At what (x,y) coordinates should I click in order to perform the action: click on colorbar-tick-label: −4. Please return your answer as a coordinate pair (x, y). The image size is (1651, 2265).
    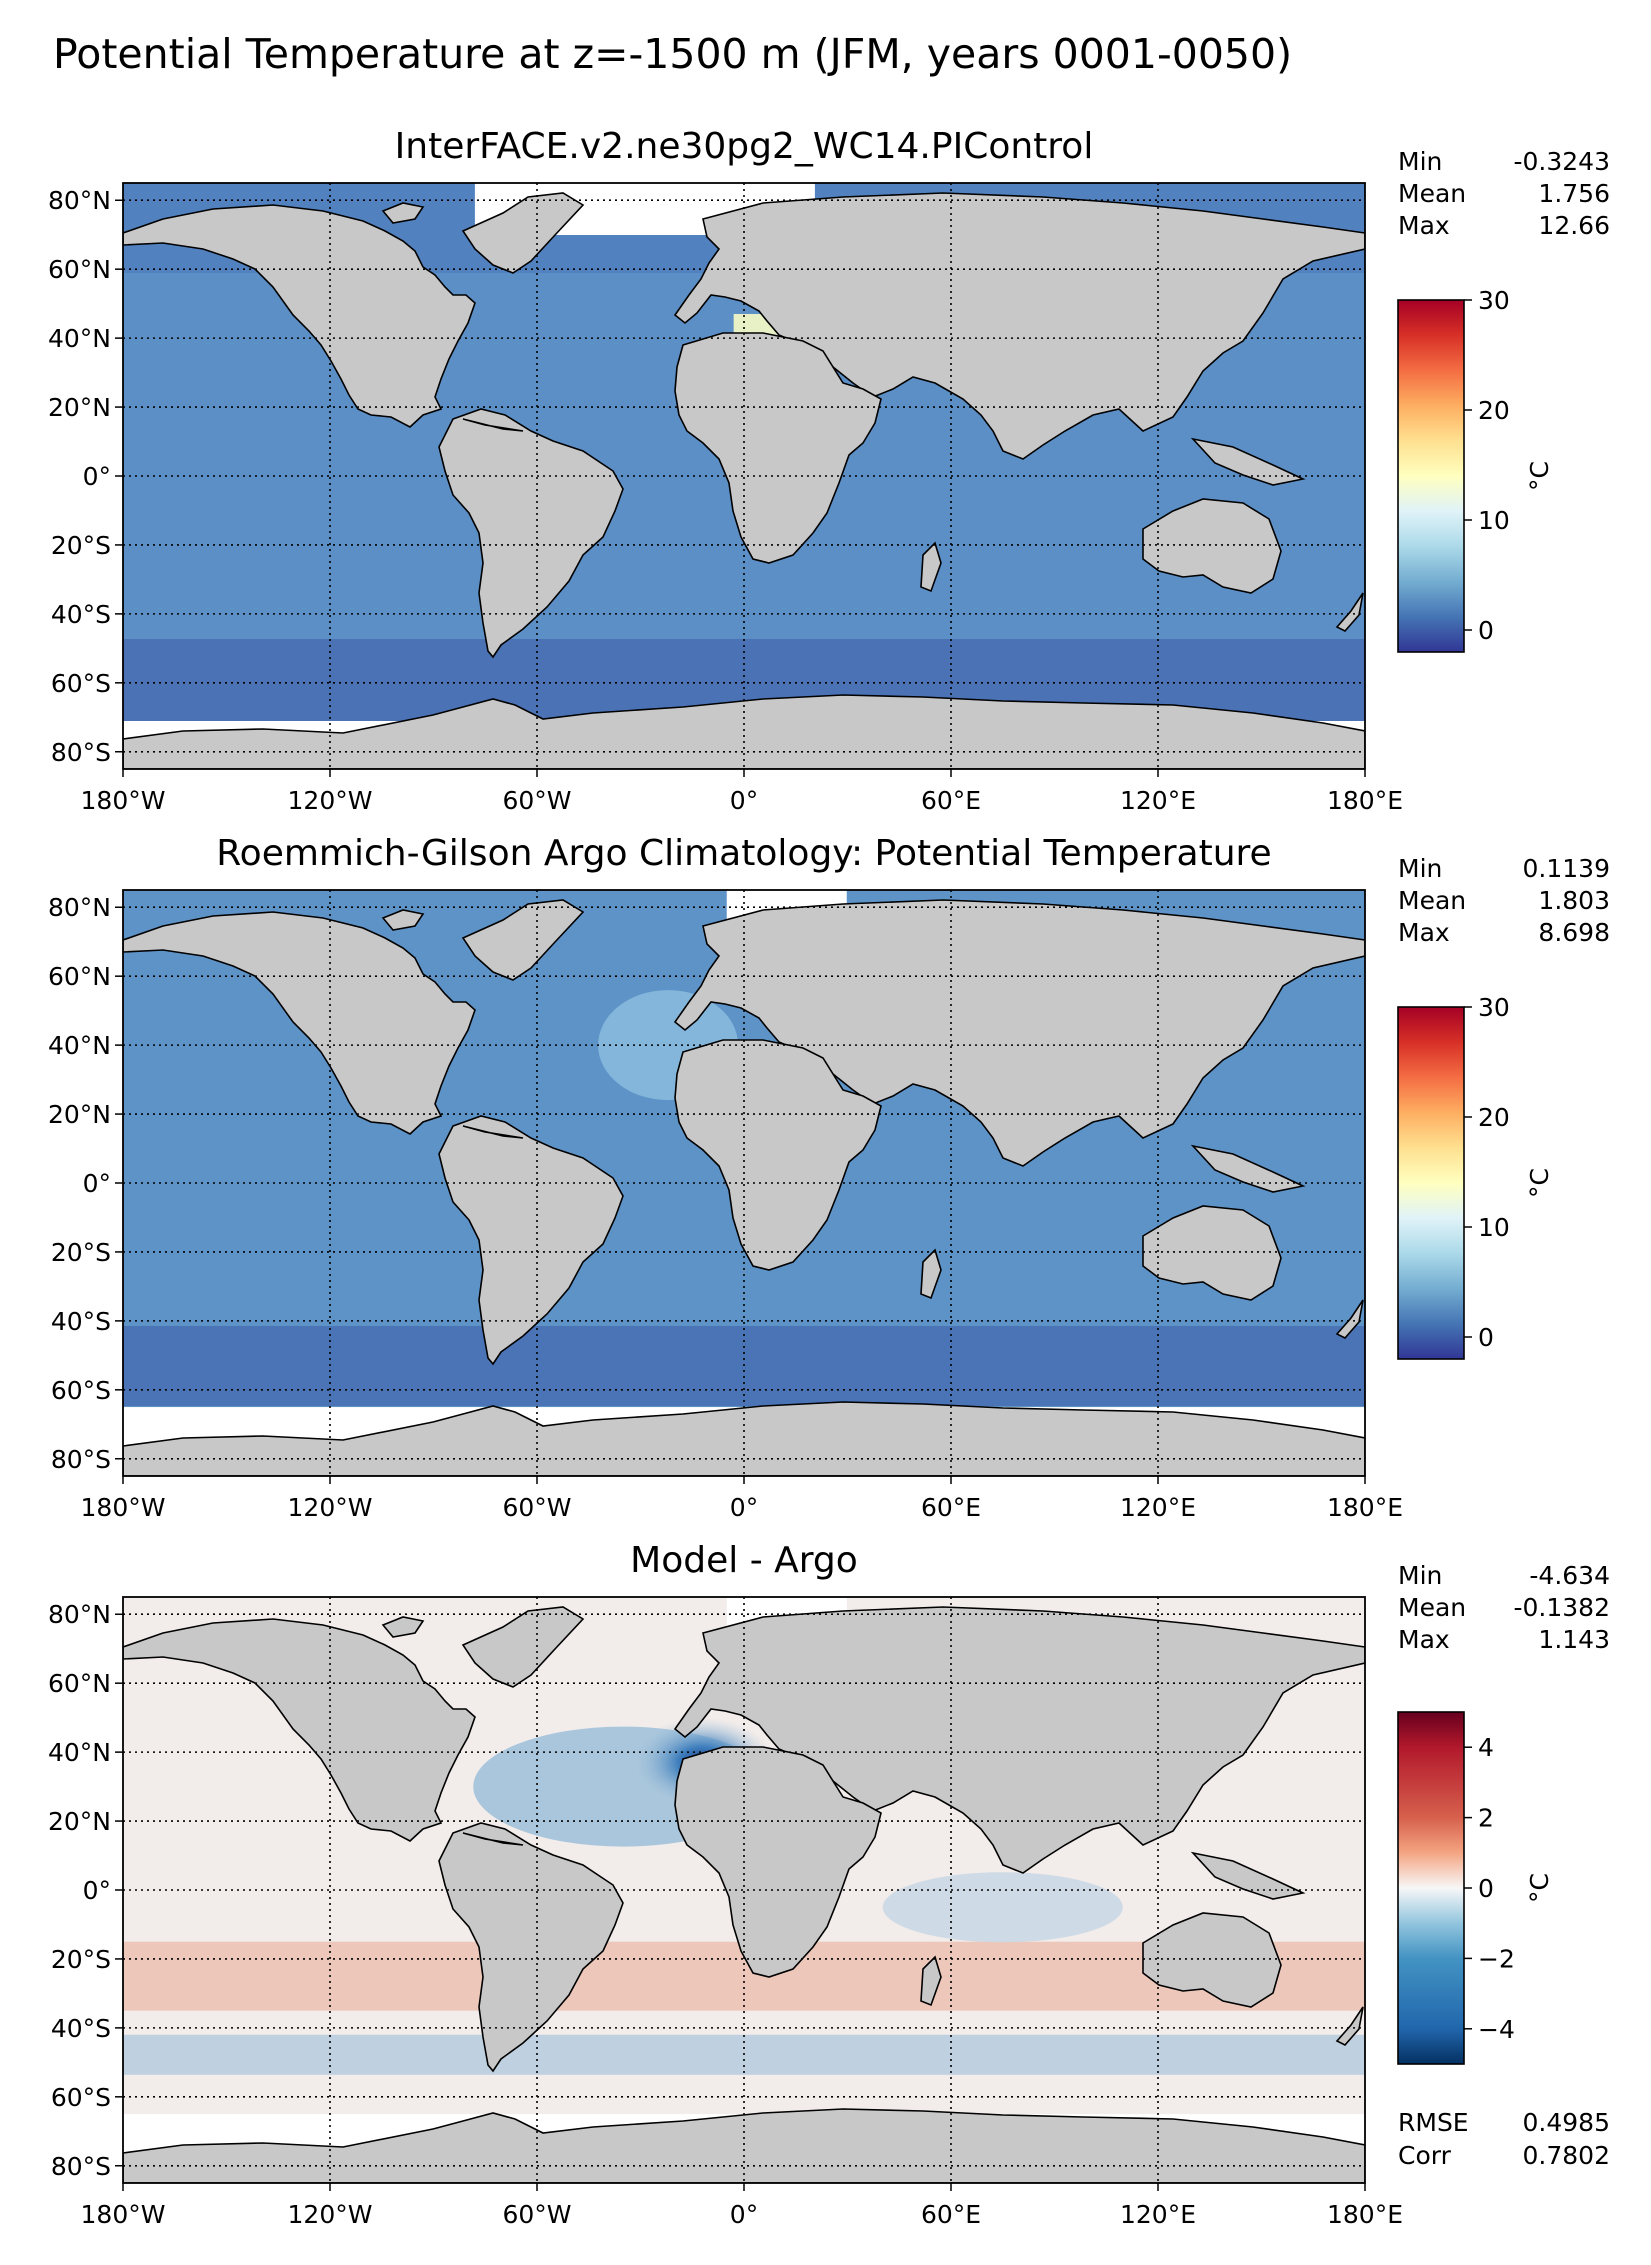
    Looking at the image, I should click on (1496, 2029).